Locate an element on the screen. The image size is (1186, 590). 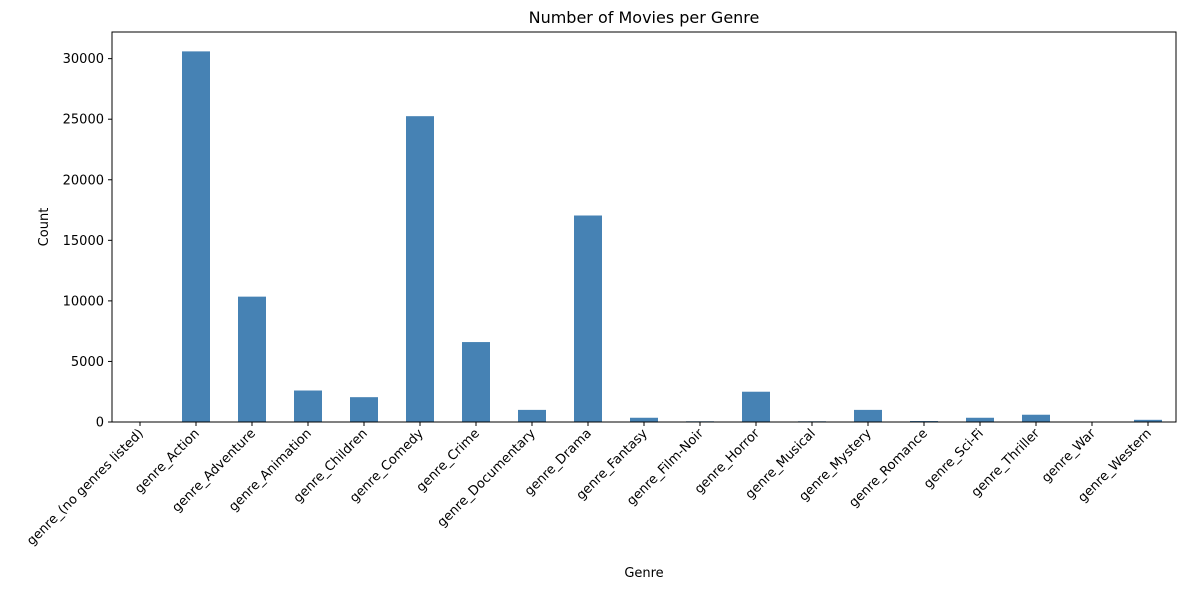
chart-title: Number of Movies per Genre is located at coordinates (644, 17).